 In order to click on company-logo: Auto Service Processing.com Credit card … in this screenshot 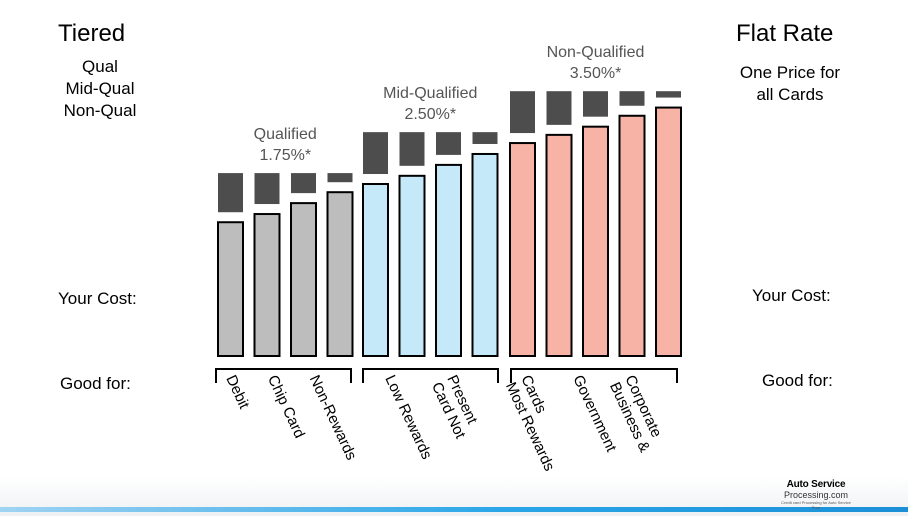, I will do `click(816, 495)`.